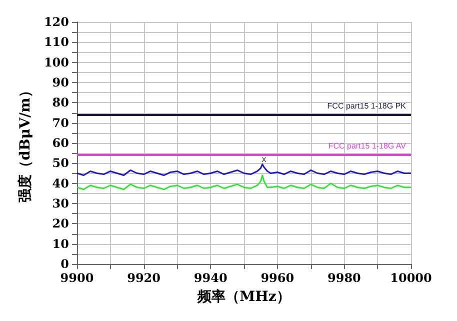 The height and width of the screenshot is (321, 457). Describe the element at coordinates (64, 264) in the screenshot. I see `y-tick-label: 0` at that location.